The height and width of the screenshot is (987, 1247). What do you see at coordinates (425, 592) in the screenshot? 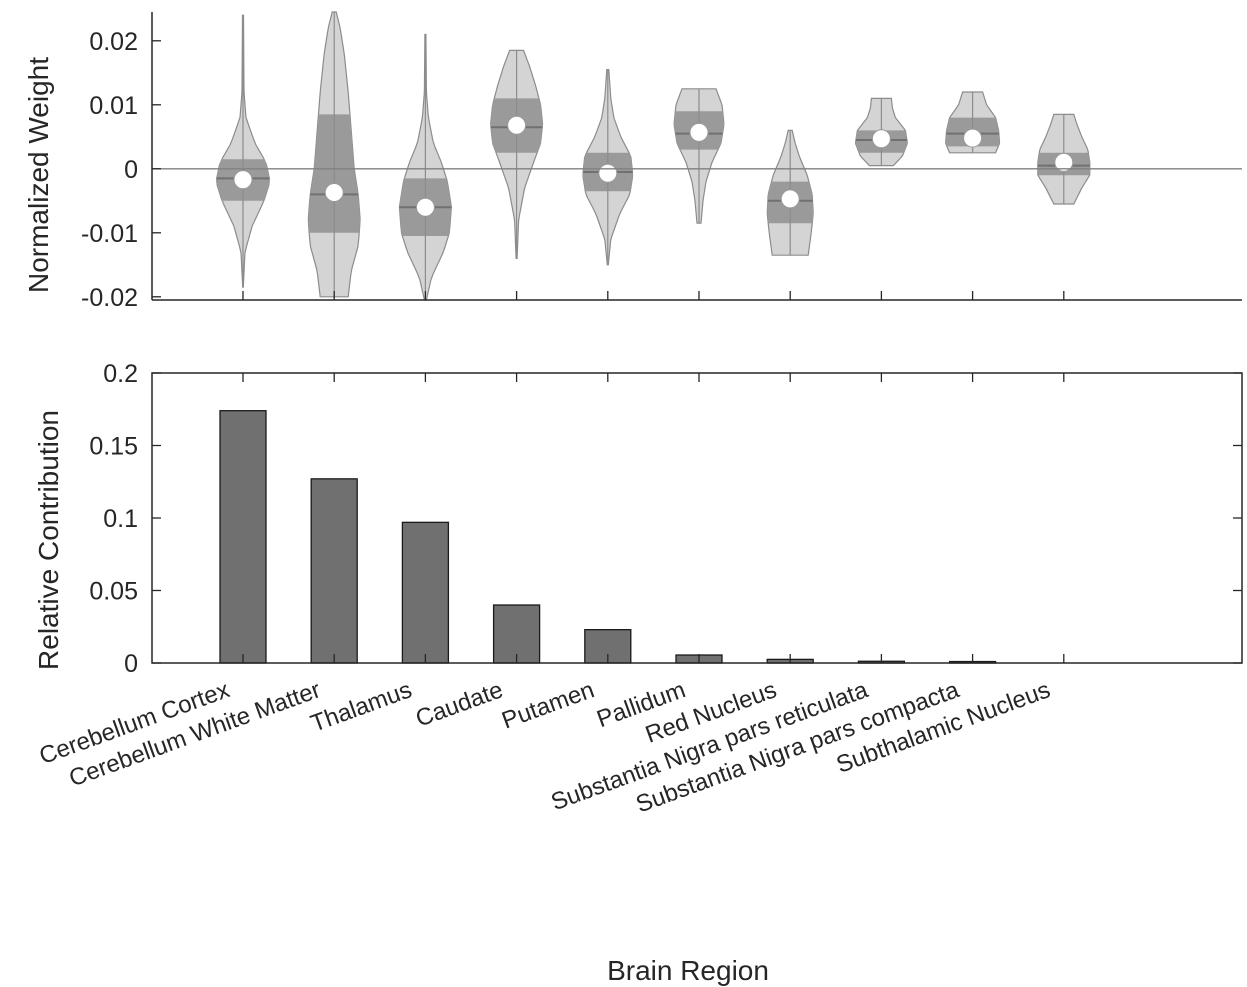
I see `bar-thalamus` at bounding box center [425, 592].